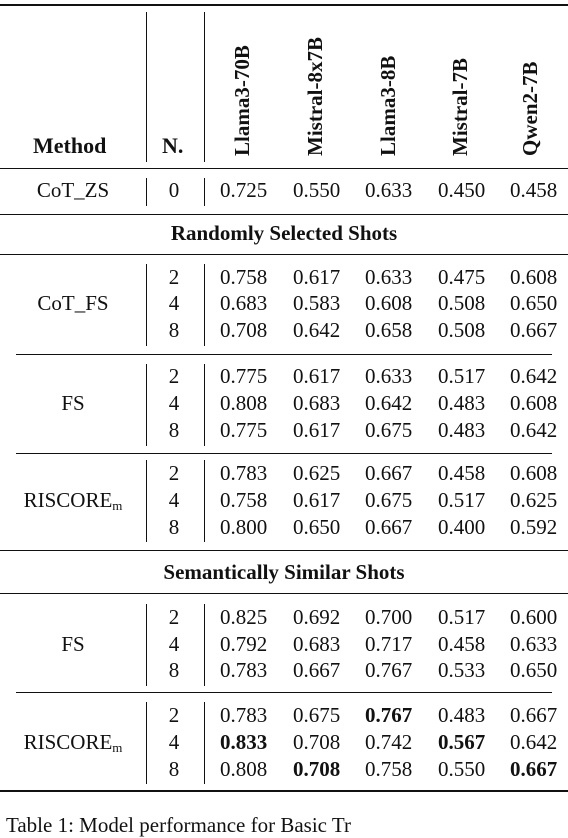  What do you see at coordinates (530, 109) in the screenshot?
I see `model-header-qwen2-7b: Qwen2-7B` at bounding box center [530, 109].